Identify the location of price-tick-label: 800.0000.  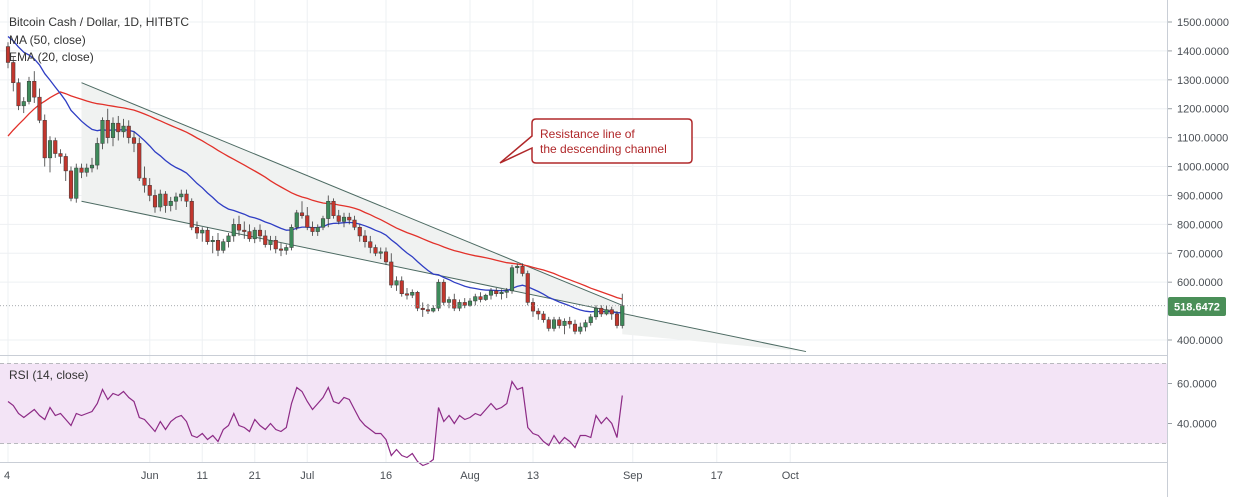
(1200, 225).